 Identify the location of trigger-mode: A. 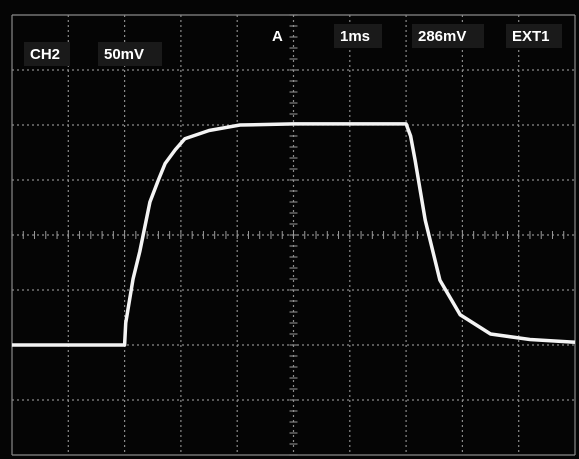
(277, 36).